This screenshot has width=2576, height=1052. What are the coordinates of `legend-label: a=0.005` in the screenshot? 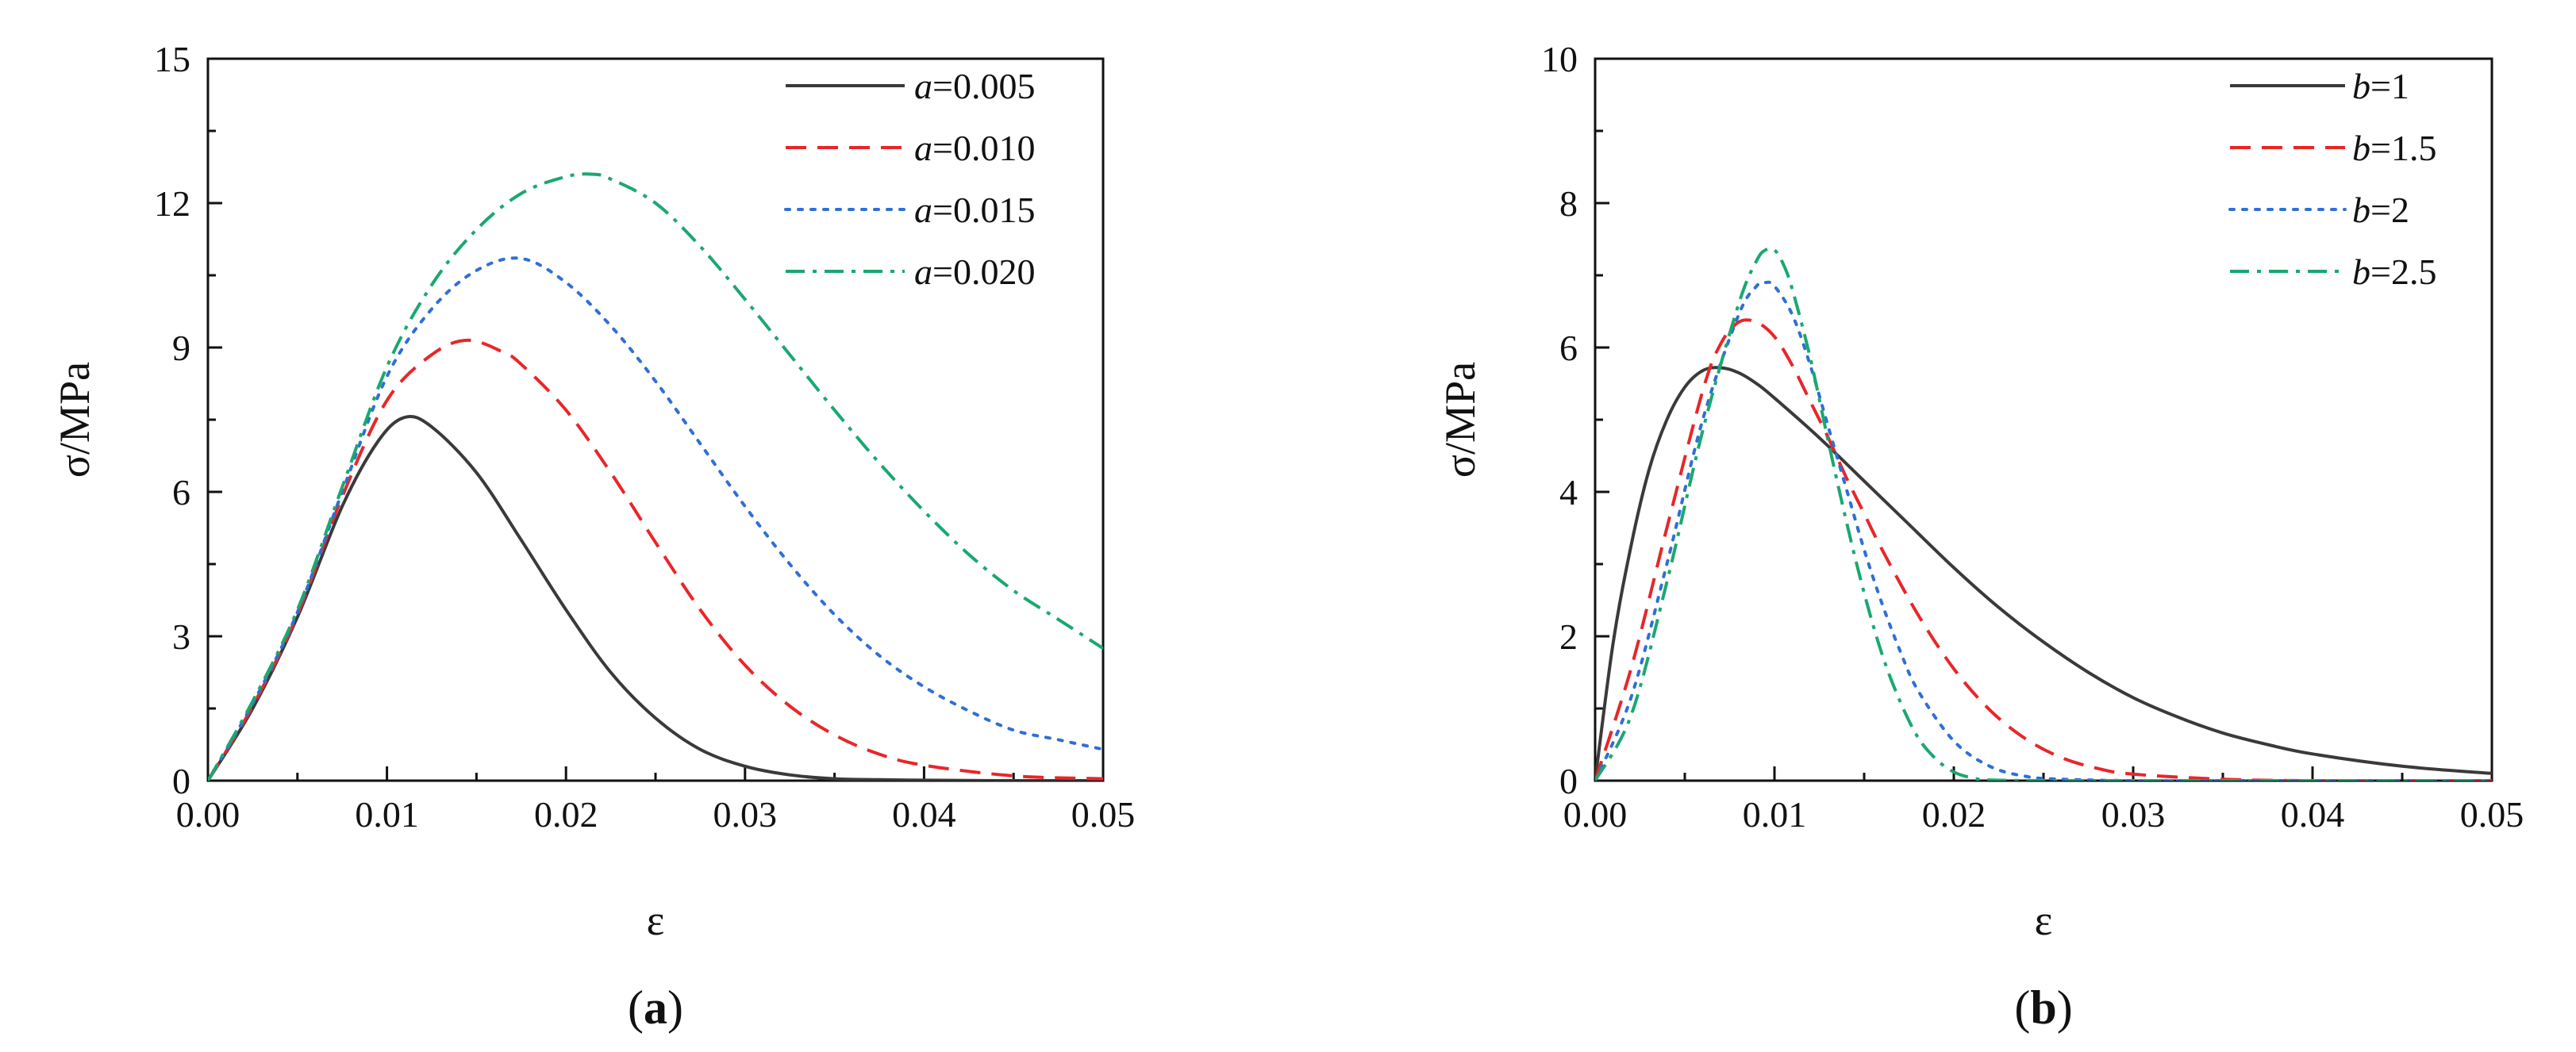 It's located at (974, 86).